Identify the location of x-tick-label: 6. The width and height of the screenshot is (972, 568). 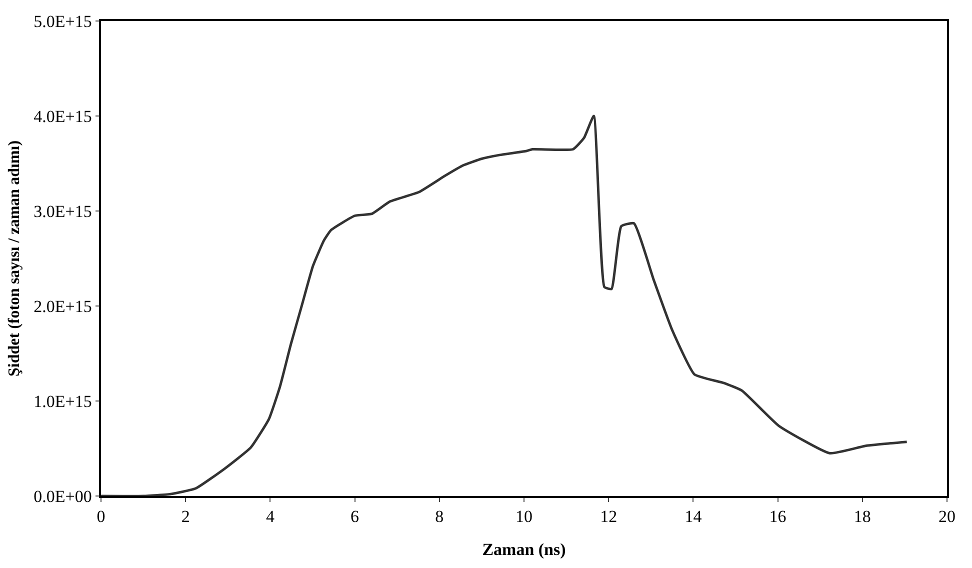
(355, 516).